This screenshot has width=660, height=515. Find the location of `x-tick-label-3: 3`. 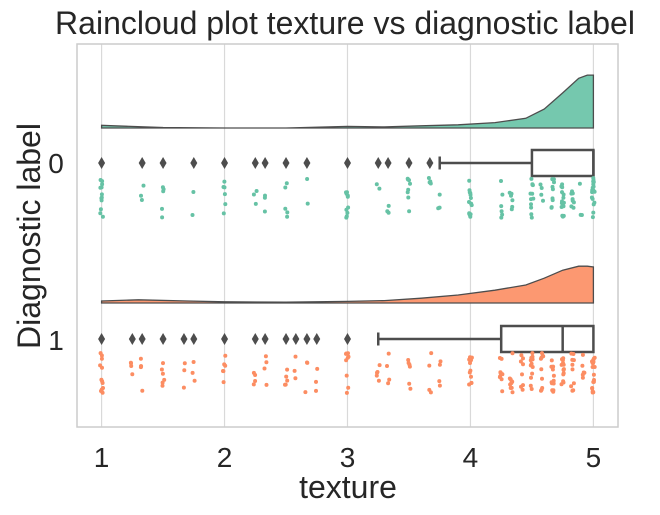

x-tick-label-3: 3 is located at coordinates (348, 457).